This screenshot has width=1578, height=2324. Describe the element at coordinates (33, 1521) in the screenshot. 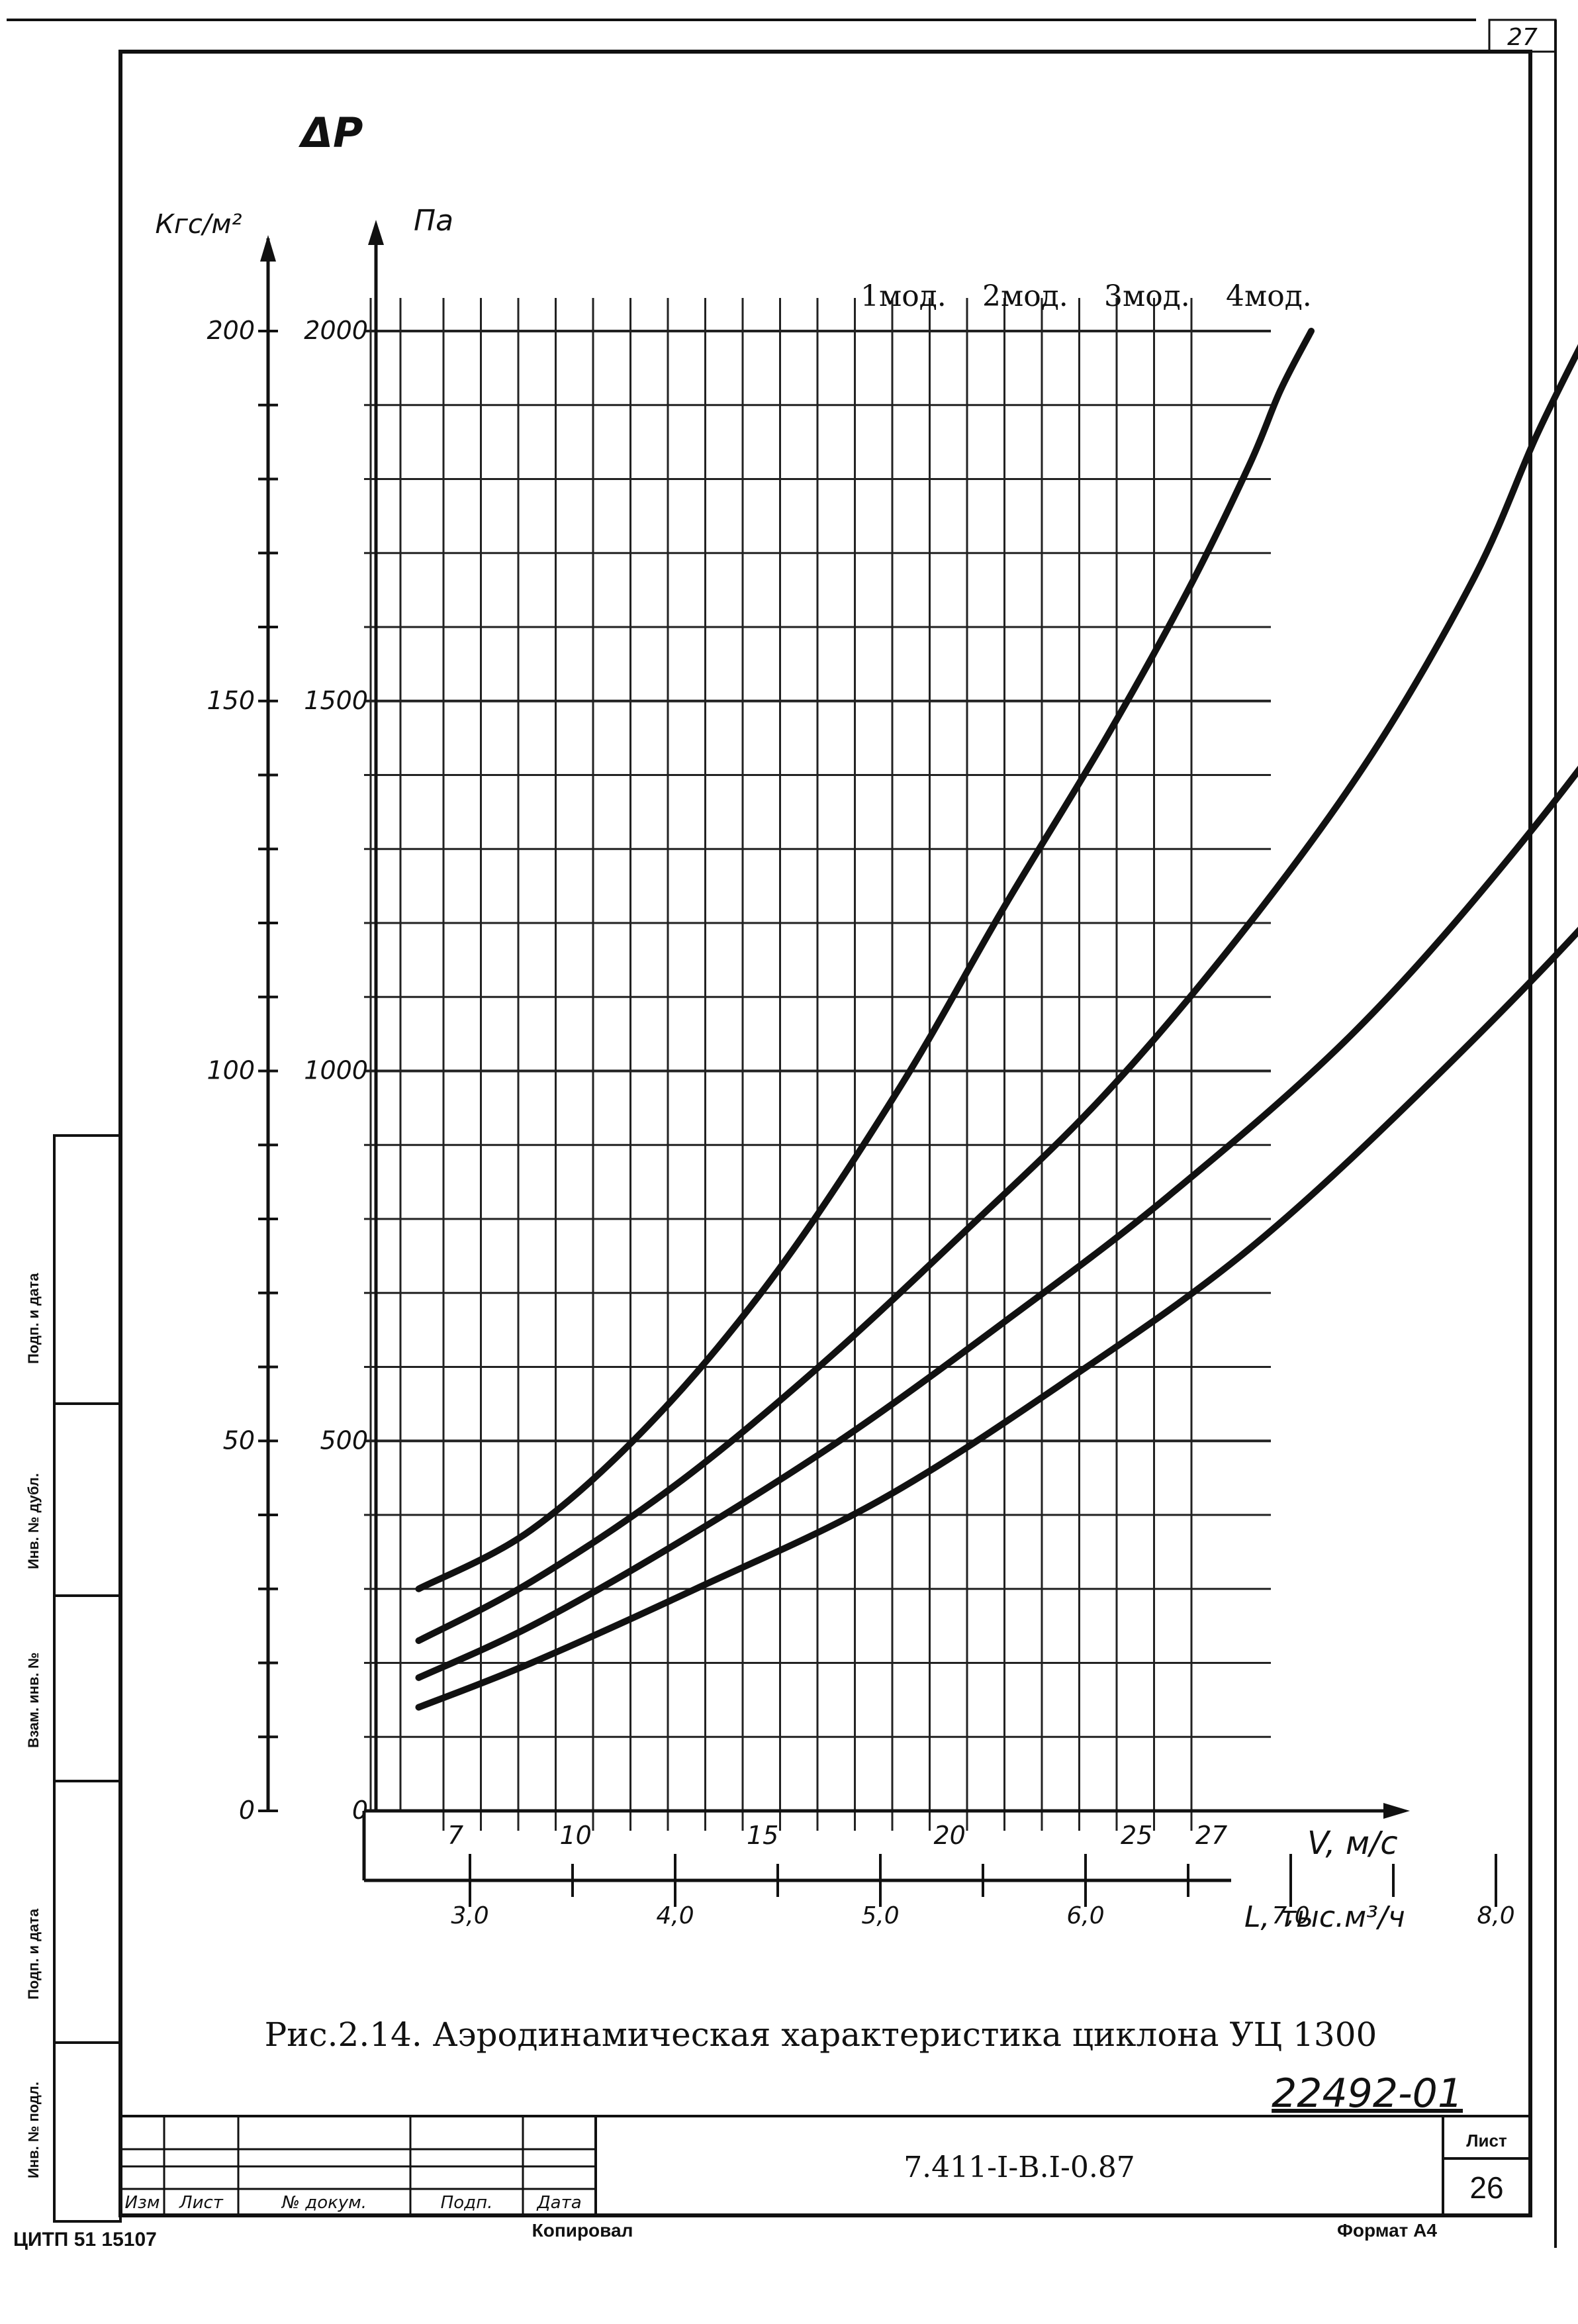

I see `side-stamp-label: Инв. № дубл.` at that location.